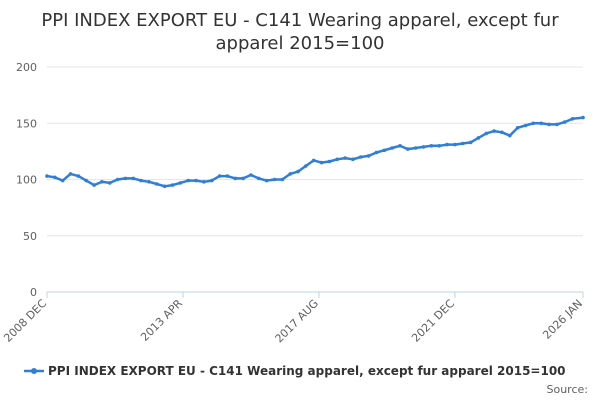 The height and width of the screenshot is (400, 600). What do you see at coordinates (34, 371) in the screenshot?
I see `legend-marker-icon` at bounding box center [34, 371].